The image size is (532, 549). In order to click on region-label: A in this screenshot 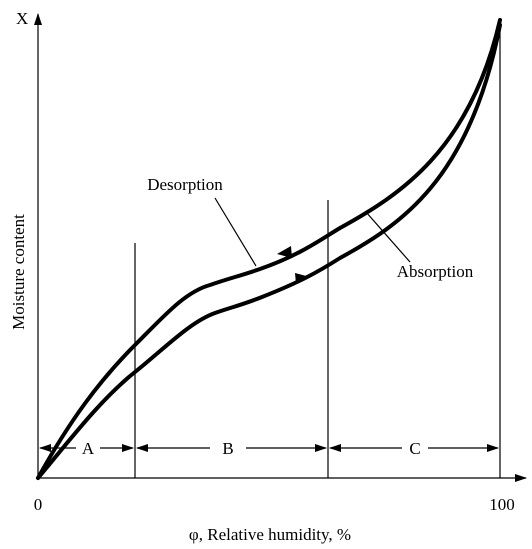, I will do `click(88, 448)`.